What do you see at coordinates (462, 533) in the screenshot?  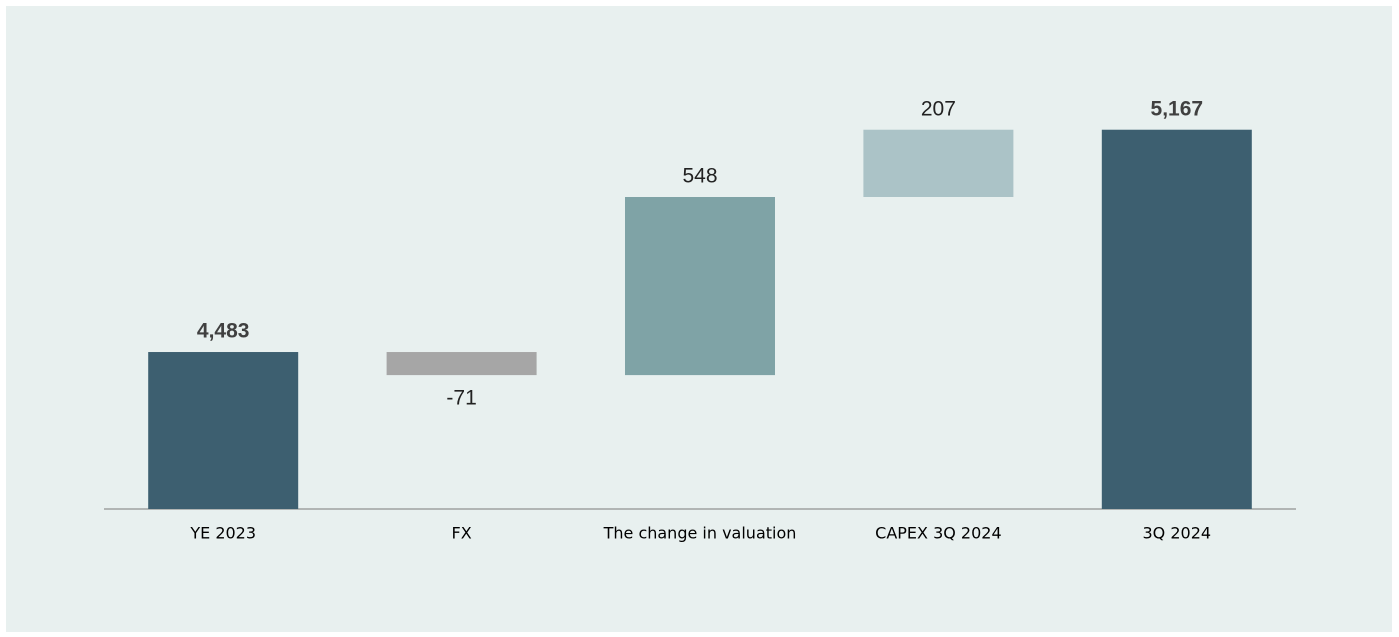 I see `x-tick-label: FX` at bounding box center [462, 533].